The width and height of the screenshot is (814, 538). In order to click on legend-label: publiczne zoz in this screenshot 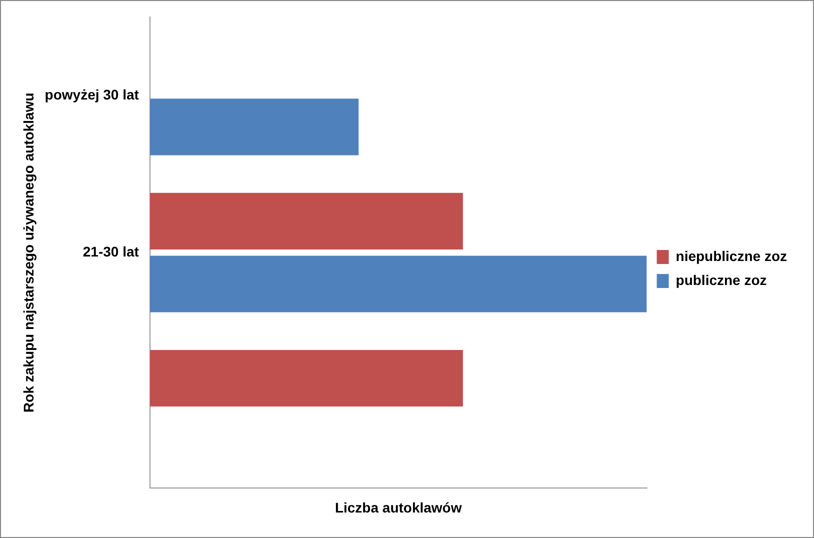, I will do `click(721, 280)`.